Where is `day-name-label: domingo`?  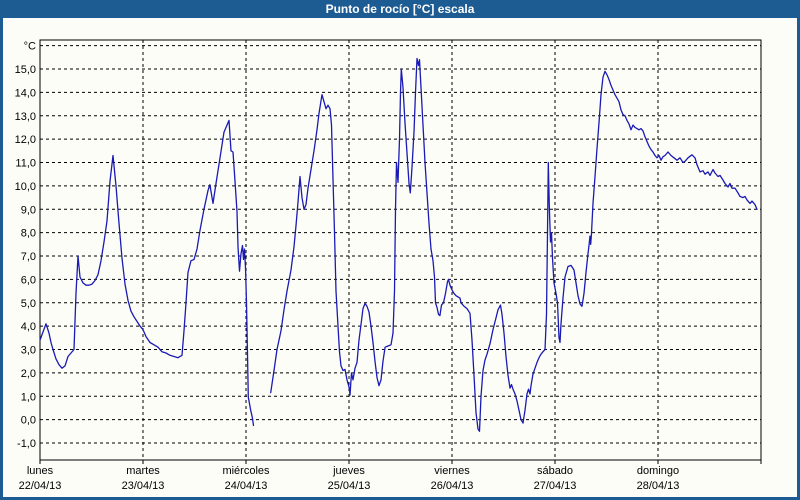 day-name-label: domingo is located at coordinates (658, 471).